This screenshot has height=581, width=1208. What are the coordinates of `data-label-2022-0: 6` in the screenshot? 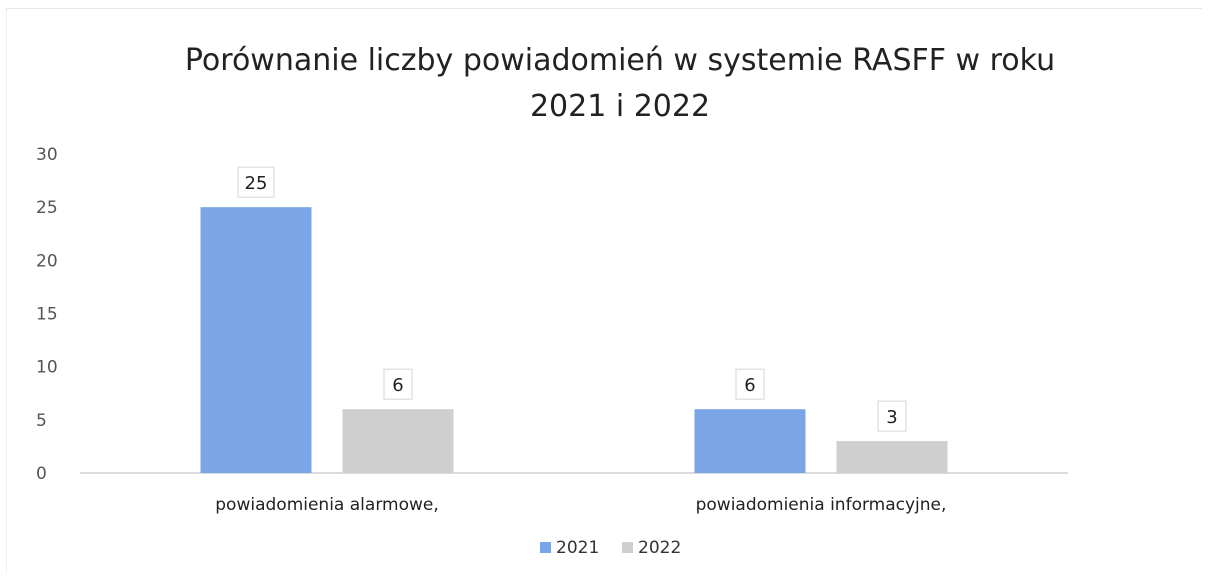 It's located at (397, 385).